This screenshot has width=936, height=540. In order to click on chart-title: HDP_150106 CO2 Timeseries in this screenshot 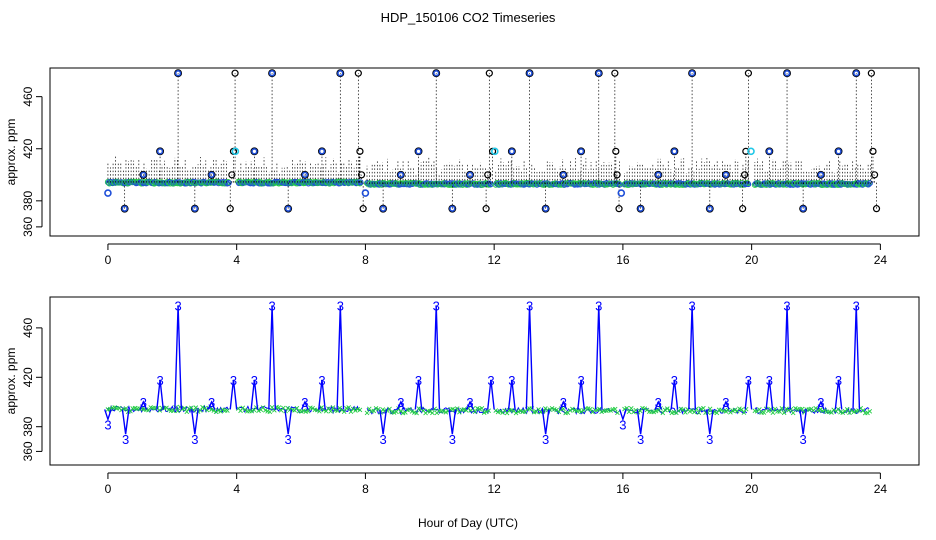, I will do `click(468, 17)`.